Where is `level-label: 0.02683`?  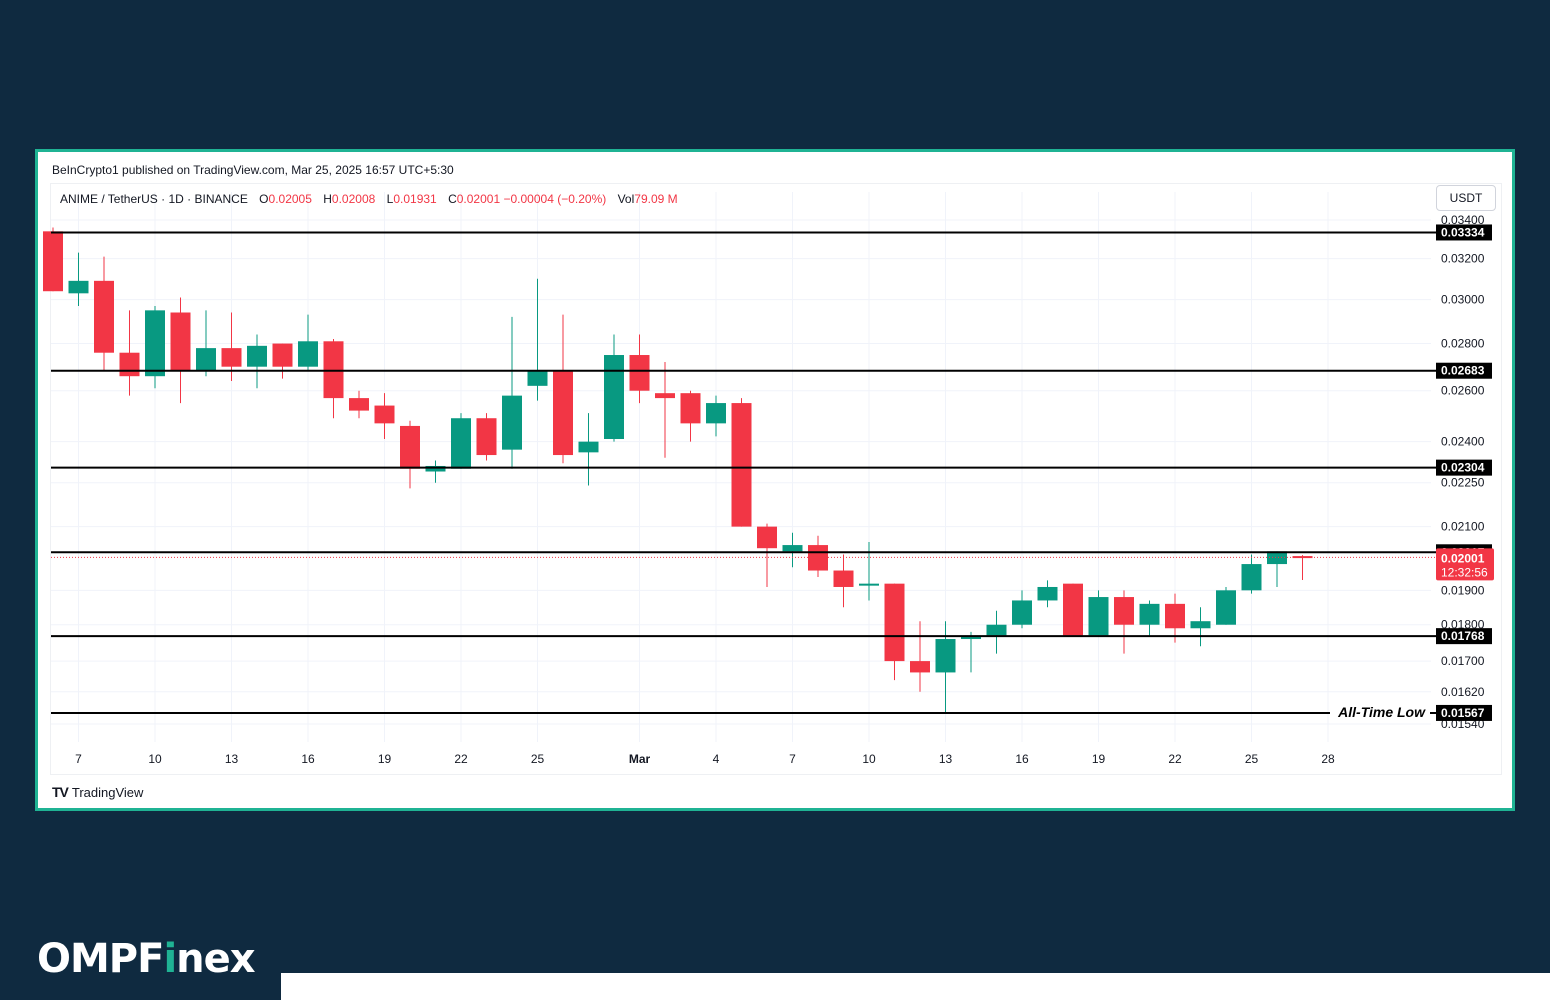
level-label: 0.02683 is located at coordinates (1463, 371).